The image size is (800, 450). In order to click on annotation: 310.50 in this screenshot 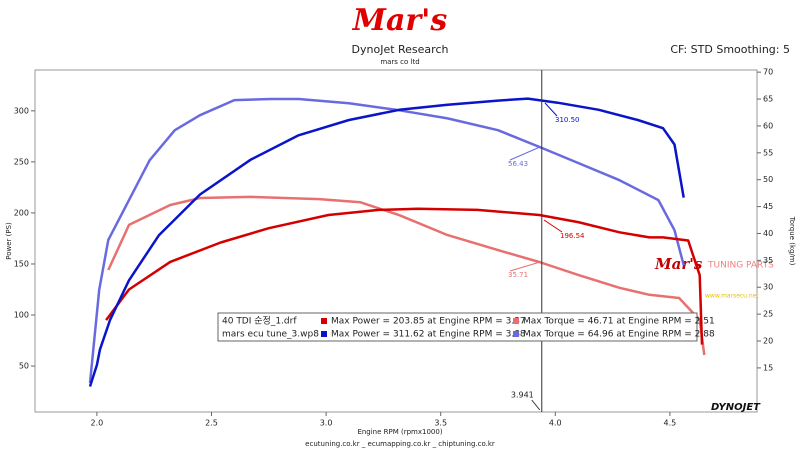, I will do `click(567, 120)`.